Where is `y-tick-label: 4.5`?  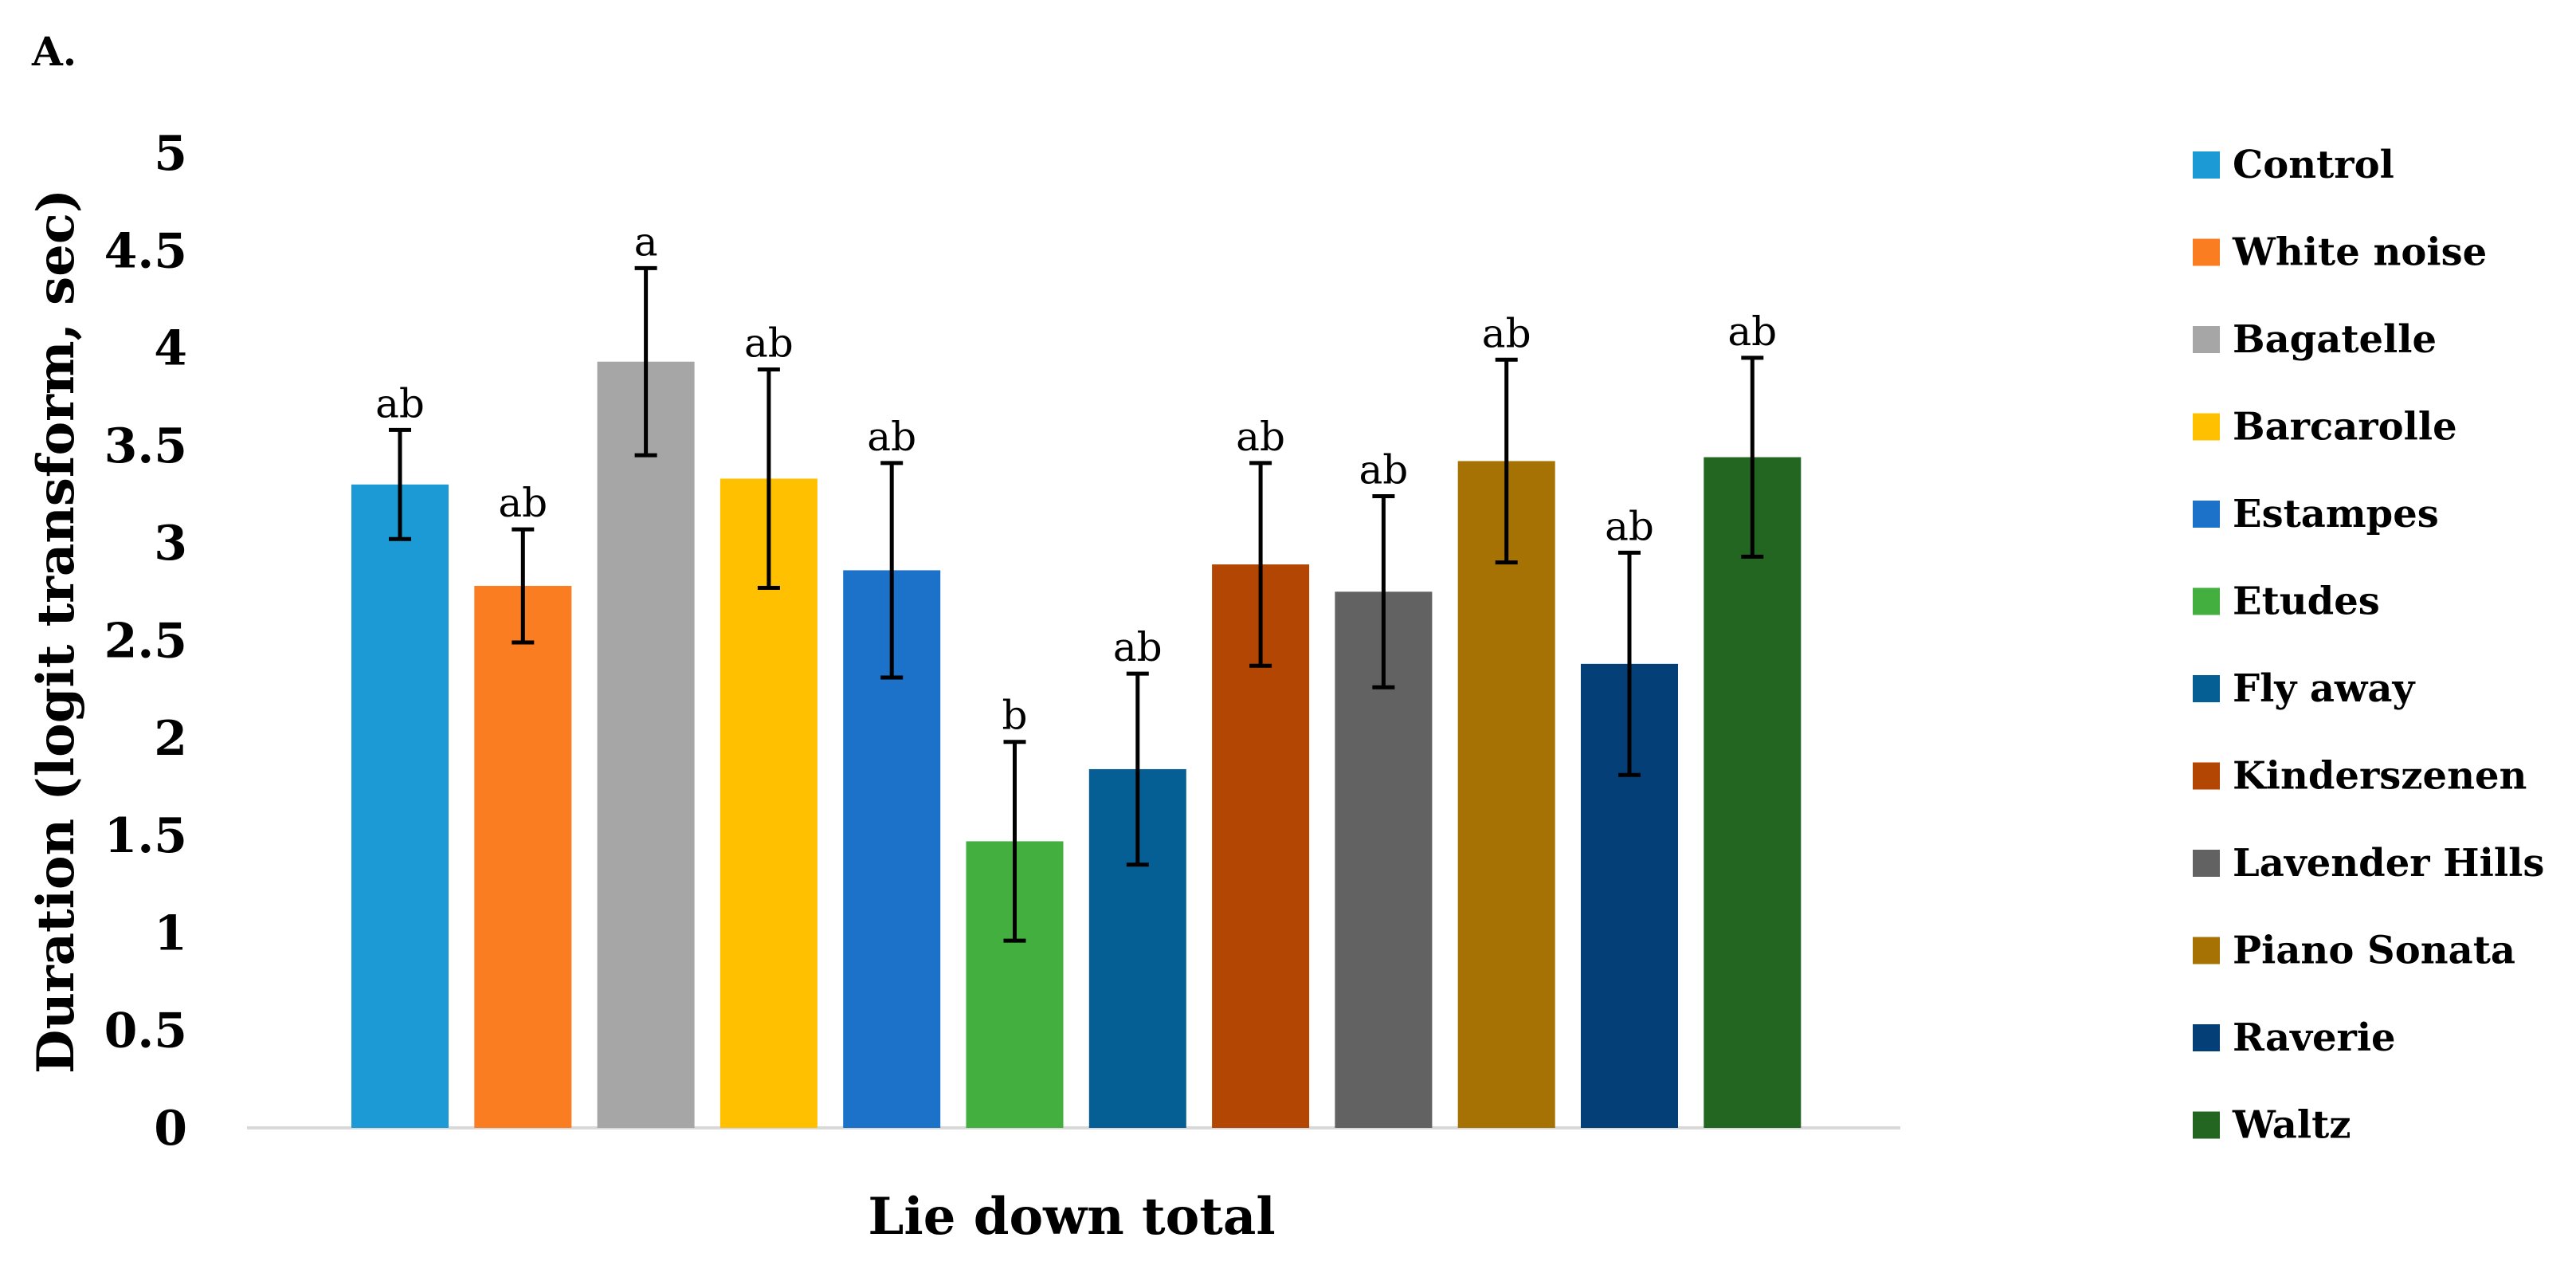
y-tick-label: 4.5 is located at coordinates (145, 251).